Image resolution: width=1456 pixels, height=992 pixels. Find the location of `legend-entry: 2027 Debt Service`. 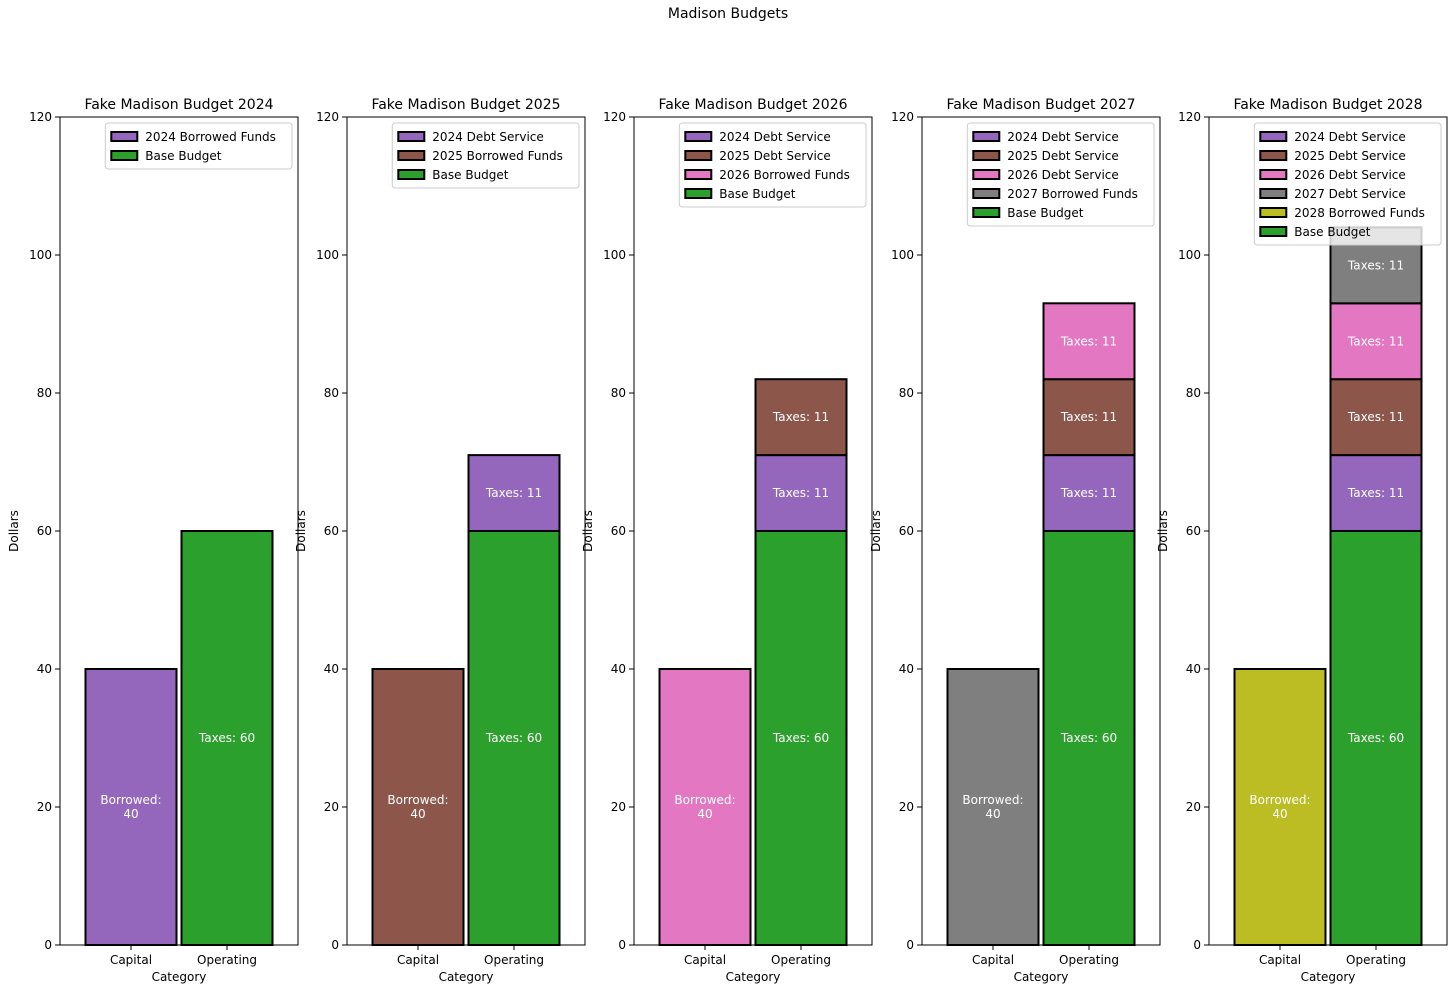

legend-entry: 2027 Debt Service is located at coordinates (1349, 194).